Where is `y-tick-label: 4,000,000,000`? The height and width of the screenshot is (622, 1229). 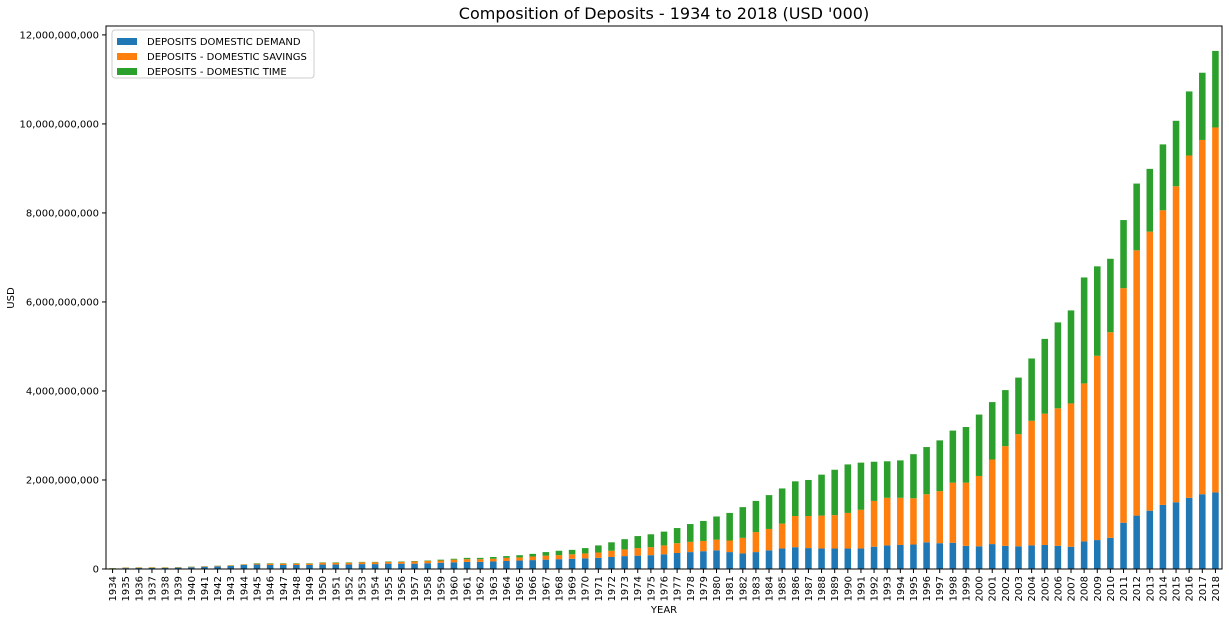
y-tick-label: 4,000,000,000 is located at coordinates (62, 391).